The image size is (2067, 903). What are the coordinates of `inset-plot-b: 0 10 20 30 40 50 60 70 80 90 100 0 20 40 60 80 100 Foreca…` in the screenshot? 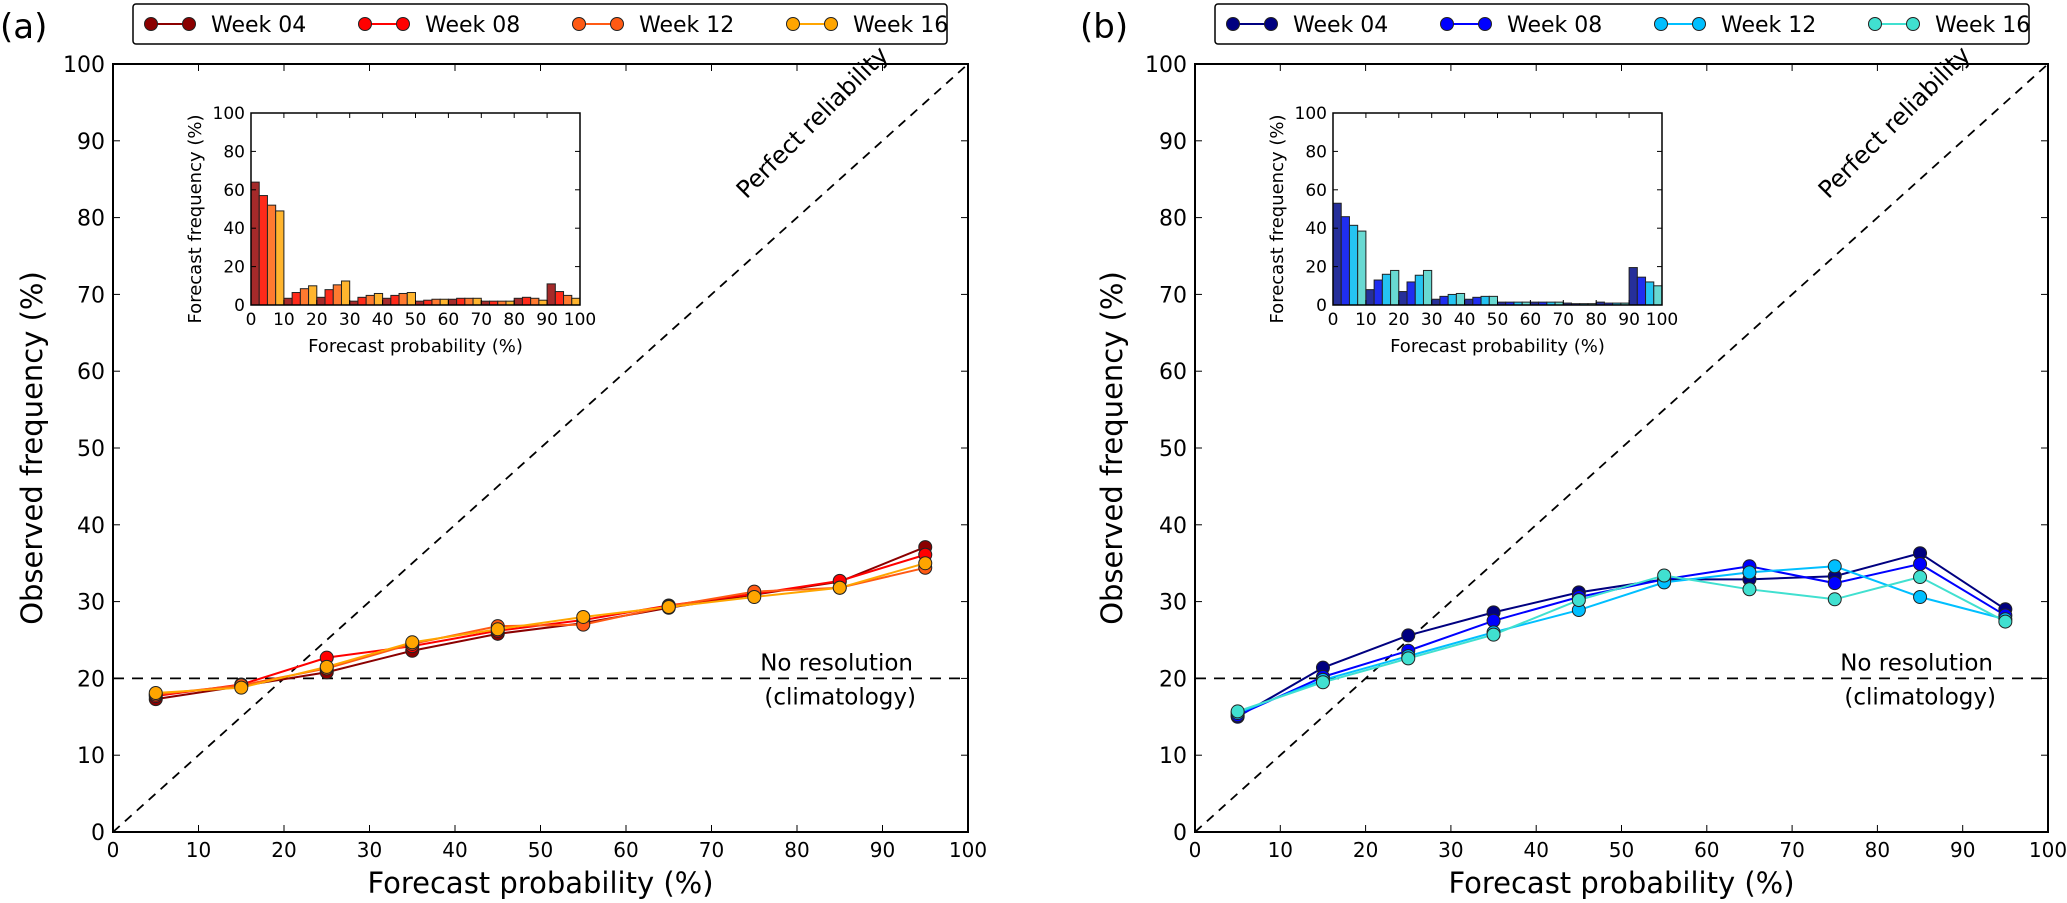 It's located at (1472, 230).